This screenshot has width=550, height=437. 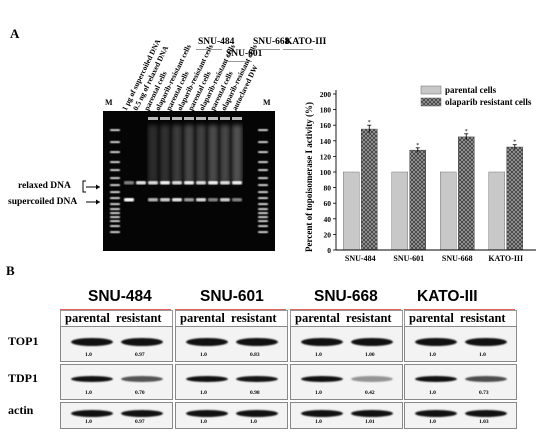 What do you see at coordinates (370, 422) in the screenshot?
I see `band-quantification: 1.01` at bounding box center [370, 422].